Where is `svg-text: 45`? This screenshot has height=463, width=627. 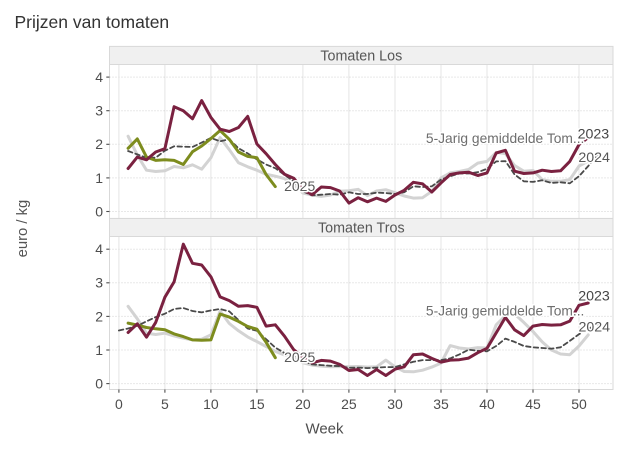
svg-text: 45 is located at coordinates (533, 404).